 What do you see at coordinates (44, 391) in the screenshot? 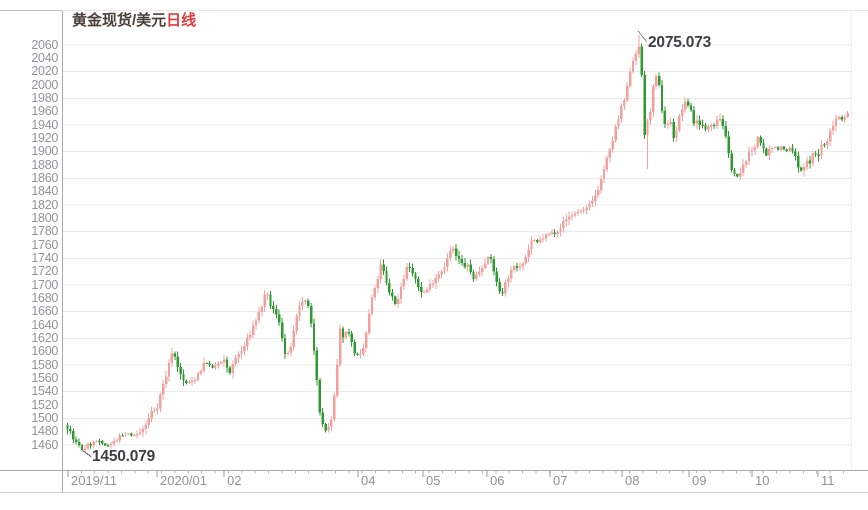
I see `price-axis-label: 1540` at bounding box center [44, 391].